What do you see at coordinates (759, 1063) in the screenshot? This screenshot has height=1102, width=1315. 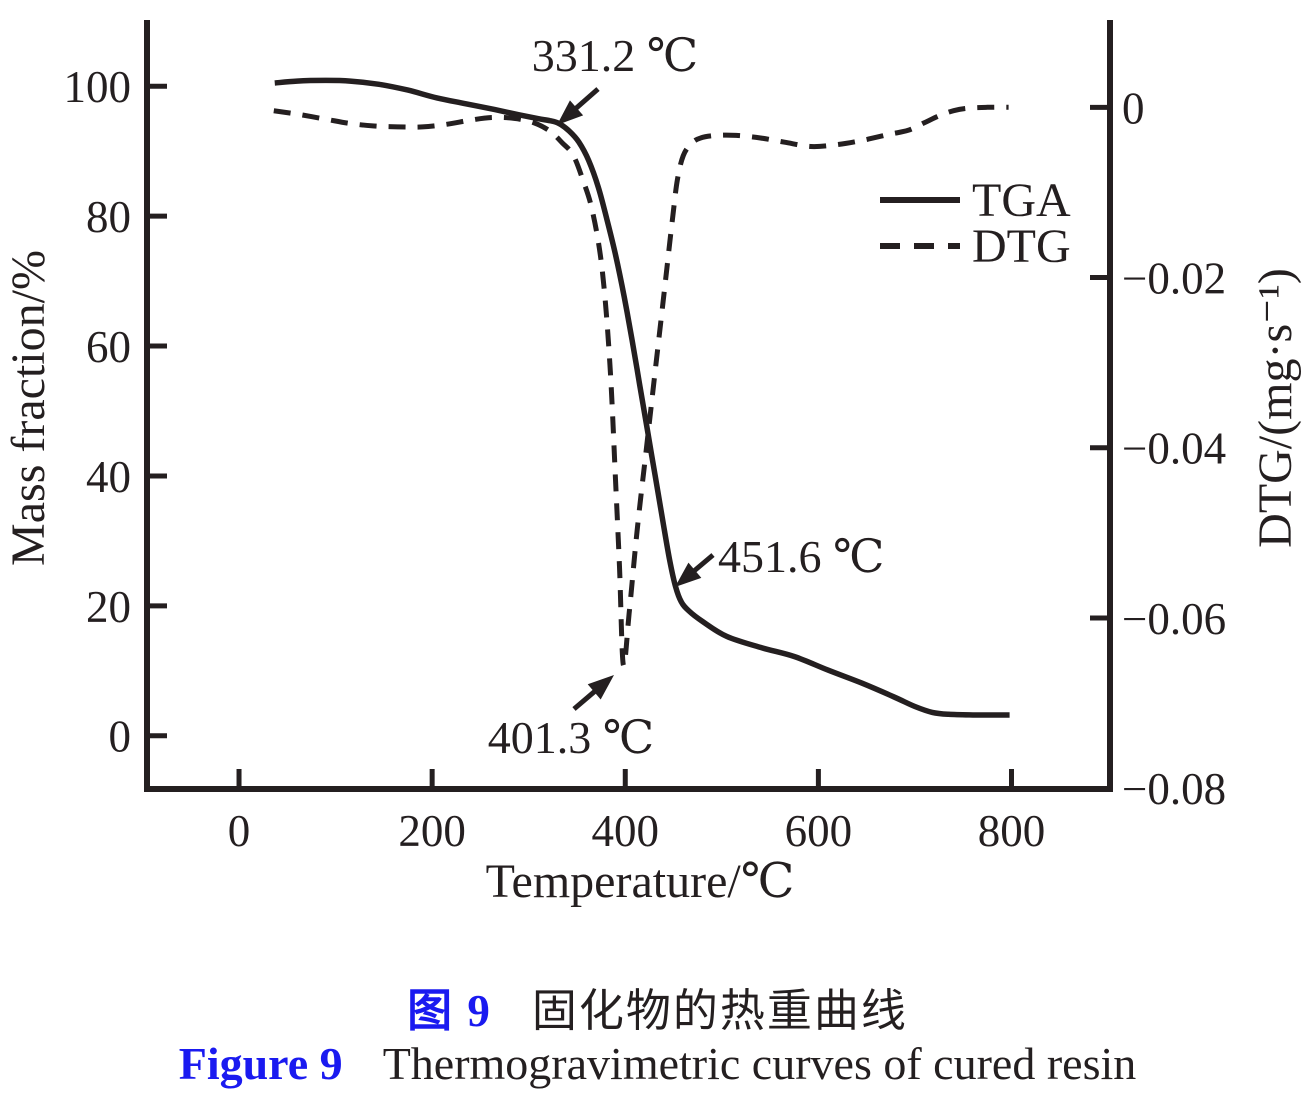 I see `caption-english-text: Thermogravimetric curves of cured resin` at bounding box center [759, 1063].